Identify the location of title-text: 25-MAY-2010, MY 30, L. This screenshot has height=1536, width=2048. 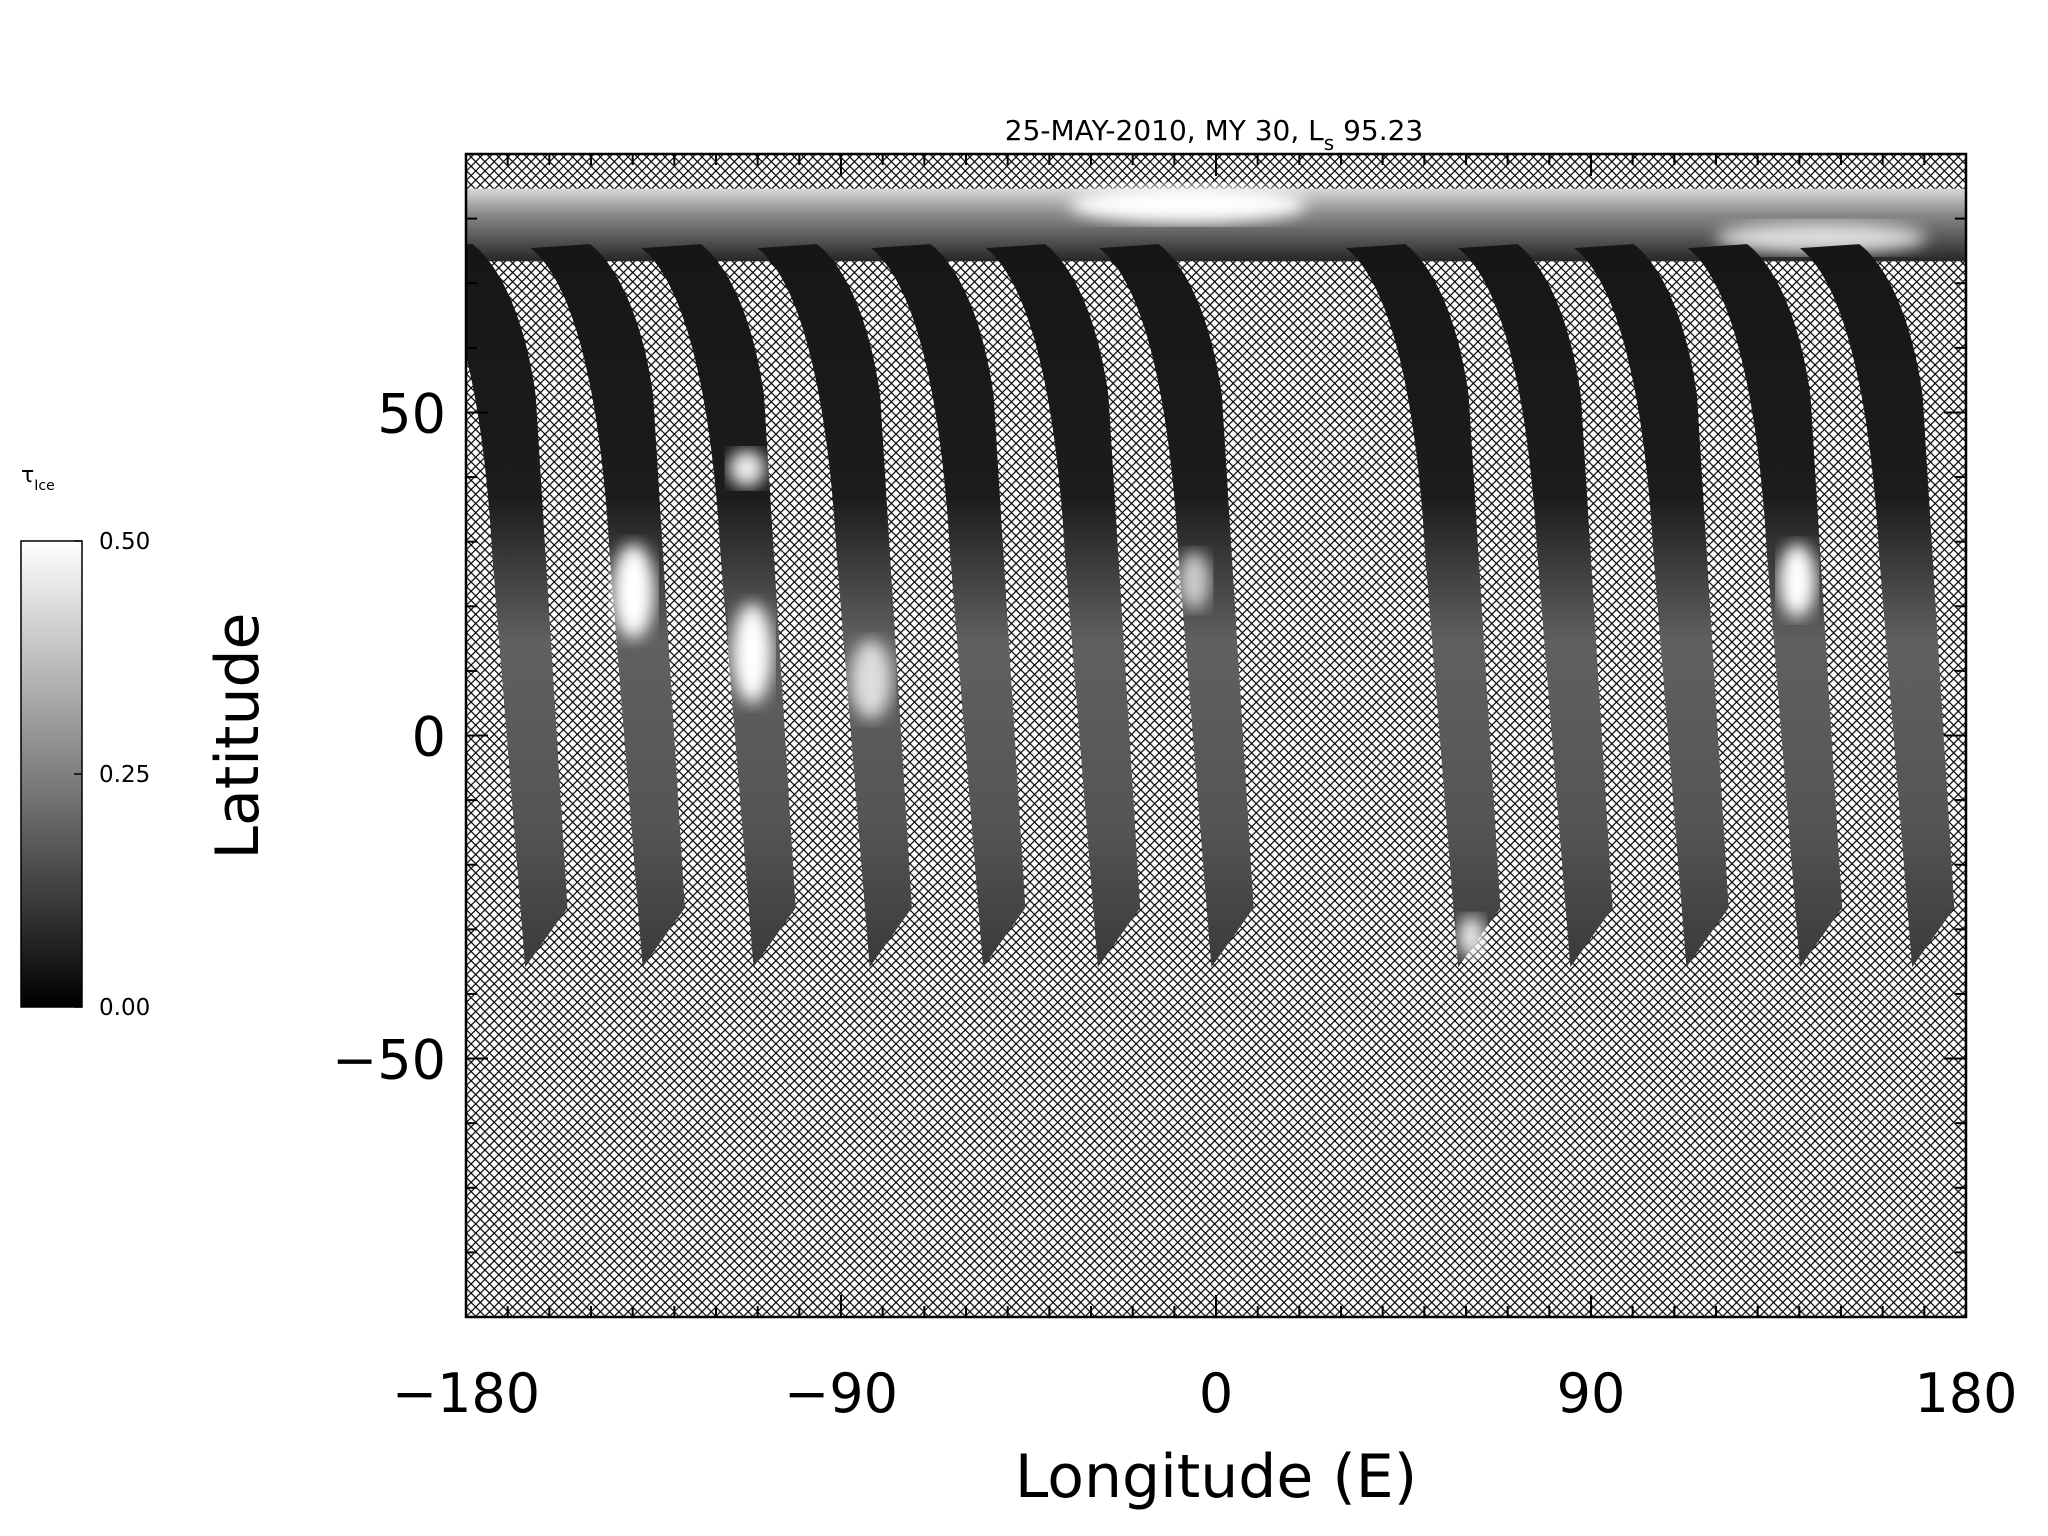
(1164, 130).